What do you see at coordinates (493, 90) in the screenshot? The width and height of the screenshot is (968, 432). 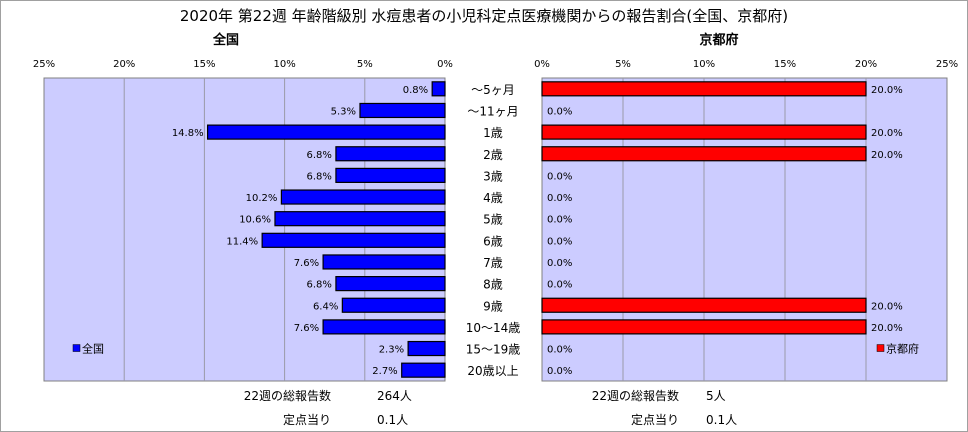 I see `category-label: ～5ヶ月` at bounding box center [493, 90].